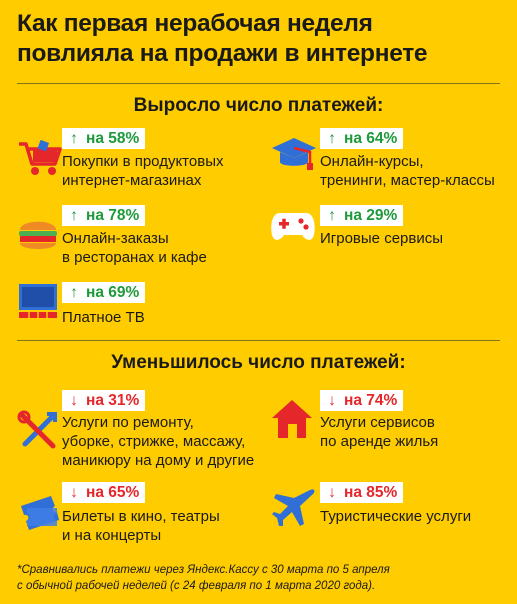 The image size is (517, 604). Describe the element at coordinates (407, 171) in the screenshot. I see `item-label: Онлайн-курсы, тренинги, мастер-классы` at that location.